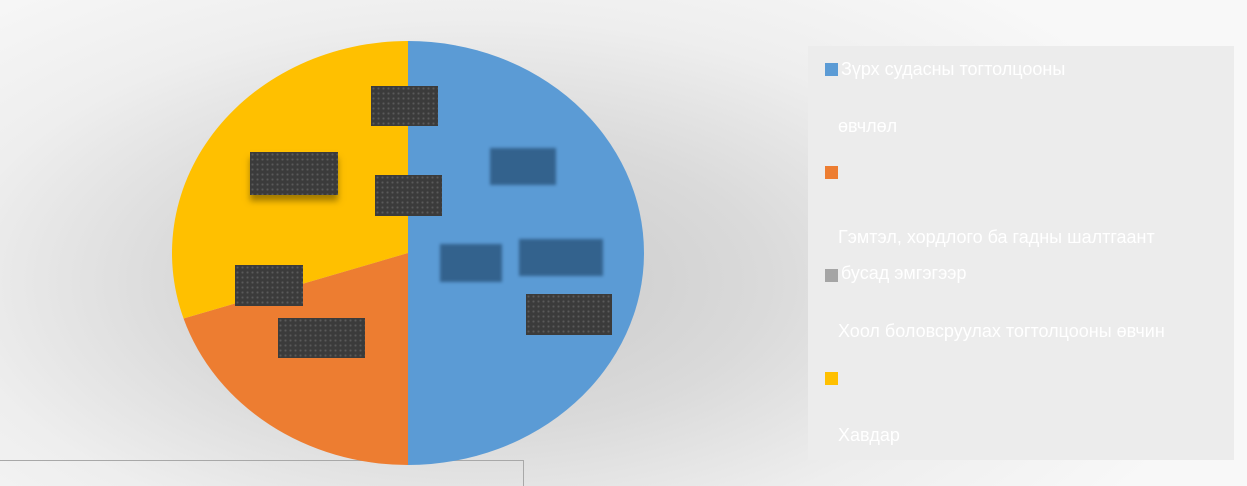 Image resolution: width=1247 pixels, height=486 pixels. Describe the element at coordinates (996, 237) in the screenshot. I see `legend-label: Гэмтэл, хордлого ба гадны шалтгаант` at that location.